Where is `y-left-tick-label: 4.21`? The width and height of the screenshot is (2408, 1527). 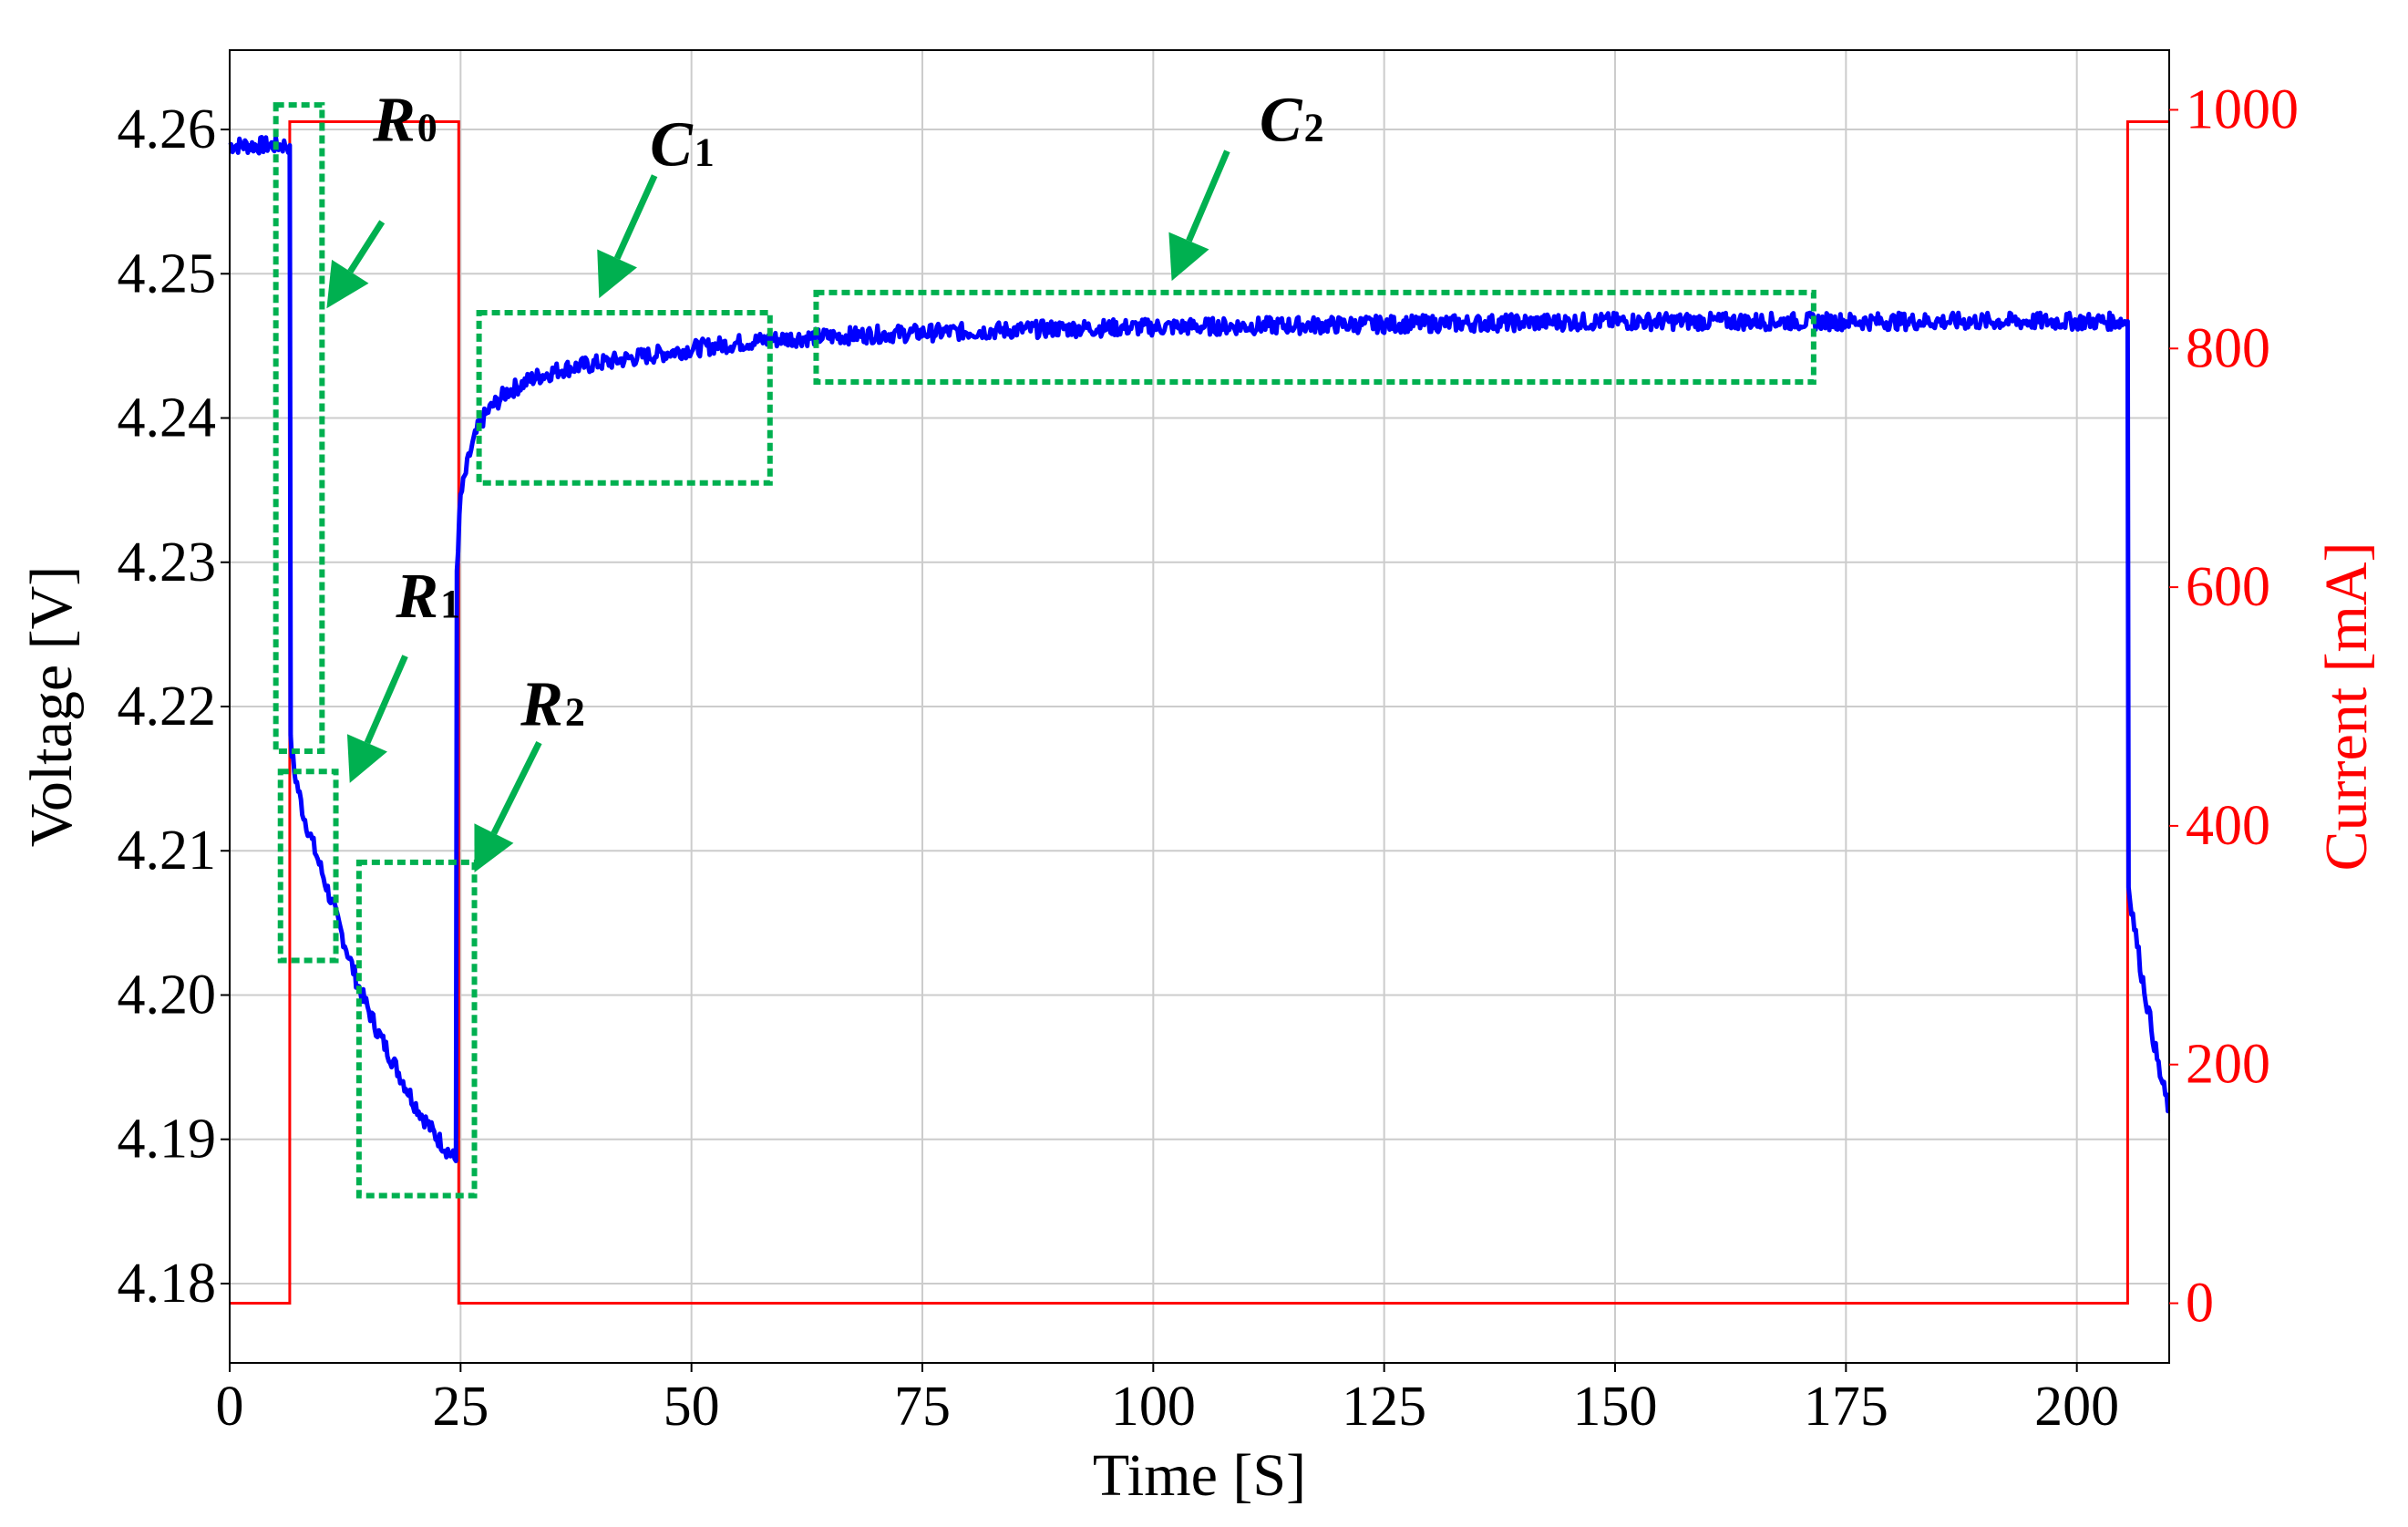
y-left-tick-label: 4.21 is located at coordinates (168, 851).